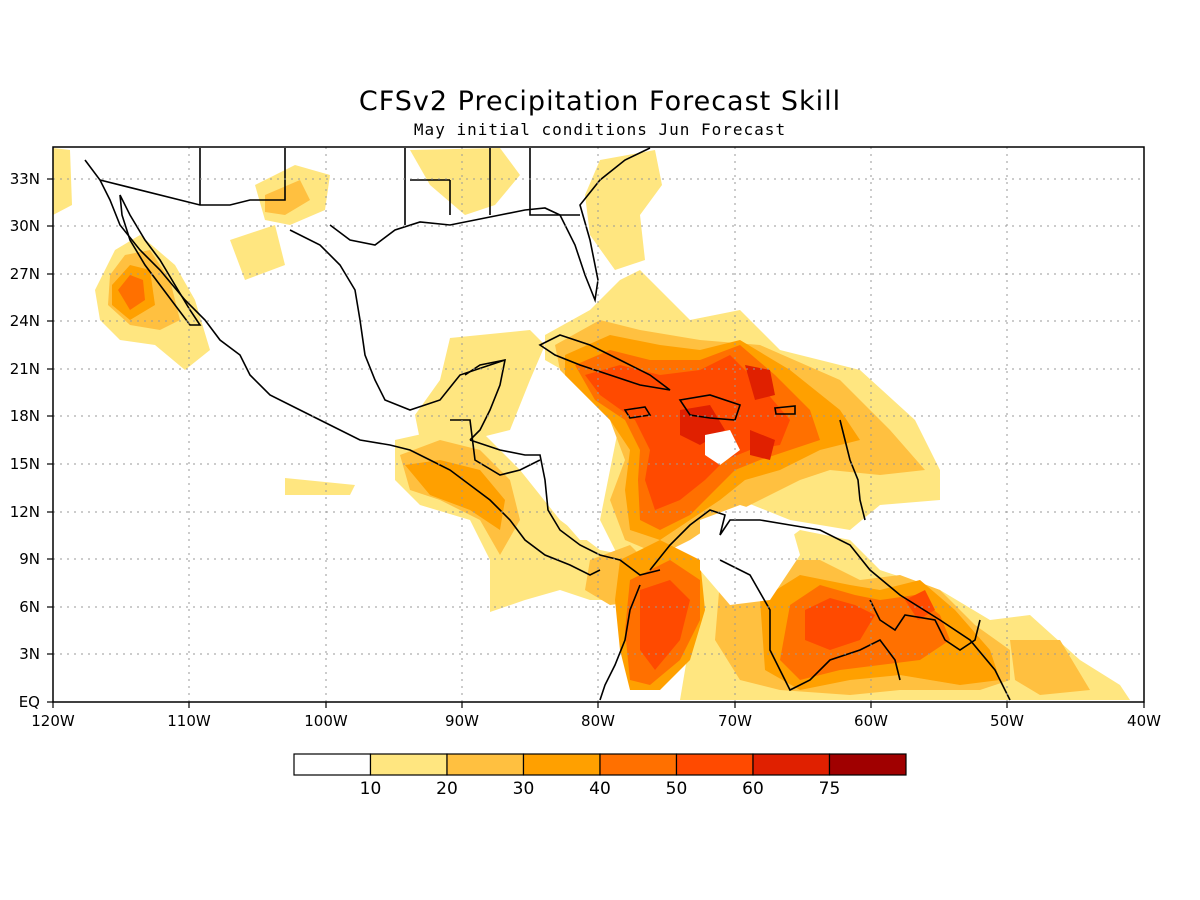  Describe the element at coordinates (389, 186) in the screenshot. I see `us-state-lines` at that location.